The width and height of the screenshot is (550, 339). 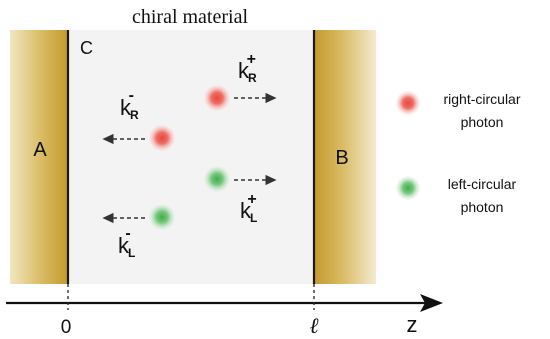 I want to click on legend-right-circular-line1: right-circular, so click(x=481, y=99).